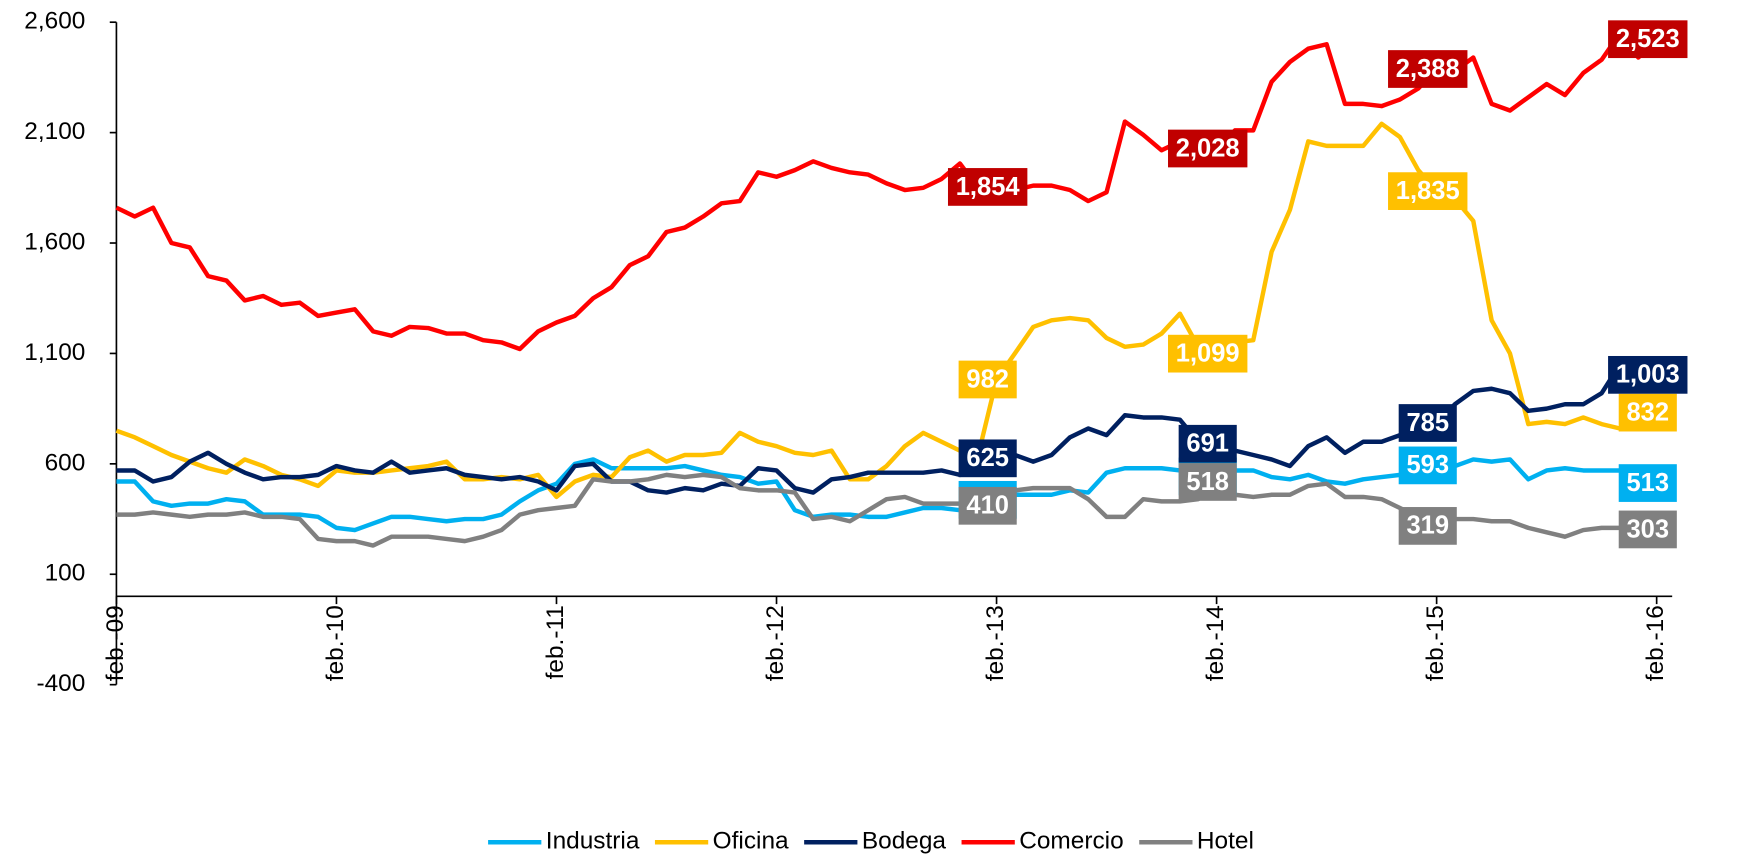  I want to click on data-label: 1,003, so click(1648, 374).